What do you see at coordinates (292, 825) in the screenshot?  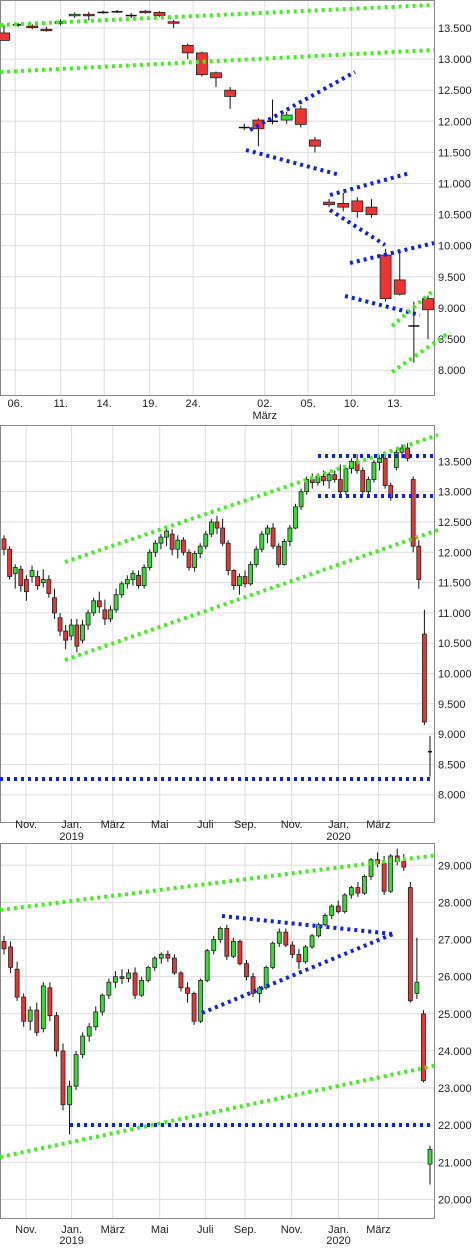 I see `x-tick-label: Nov.` at bounding box center [292, 825].